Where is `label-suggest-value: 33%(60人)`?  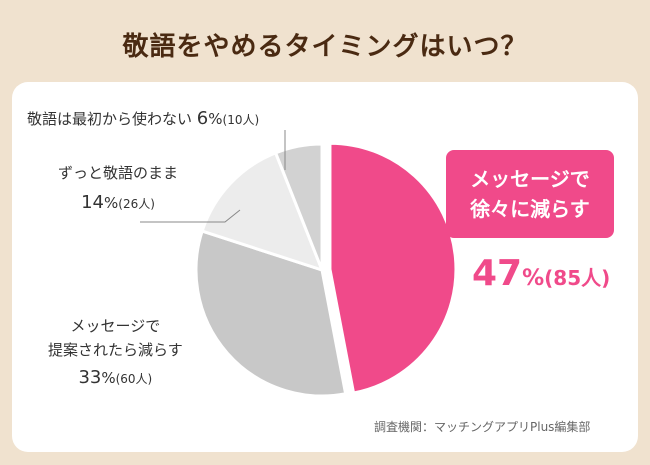 label-suggest-value: 33%(60人) is located at coordinates (115, 378).